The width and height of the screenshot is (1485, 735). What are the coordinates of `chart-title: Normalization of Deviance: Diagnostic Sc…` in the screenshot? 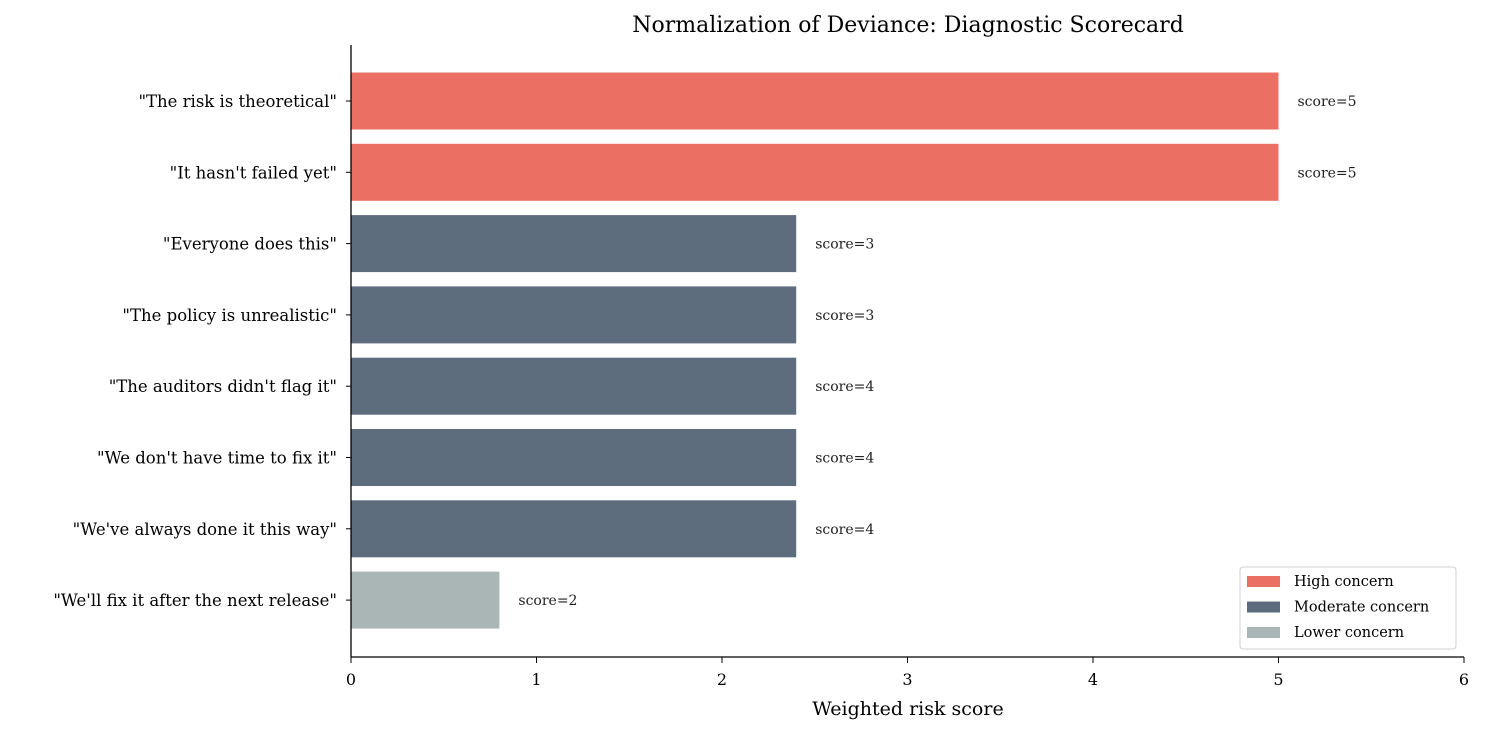 It's located at (908, 25).